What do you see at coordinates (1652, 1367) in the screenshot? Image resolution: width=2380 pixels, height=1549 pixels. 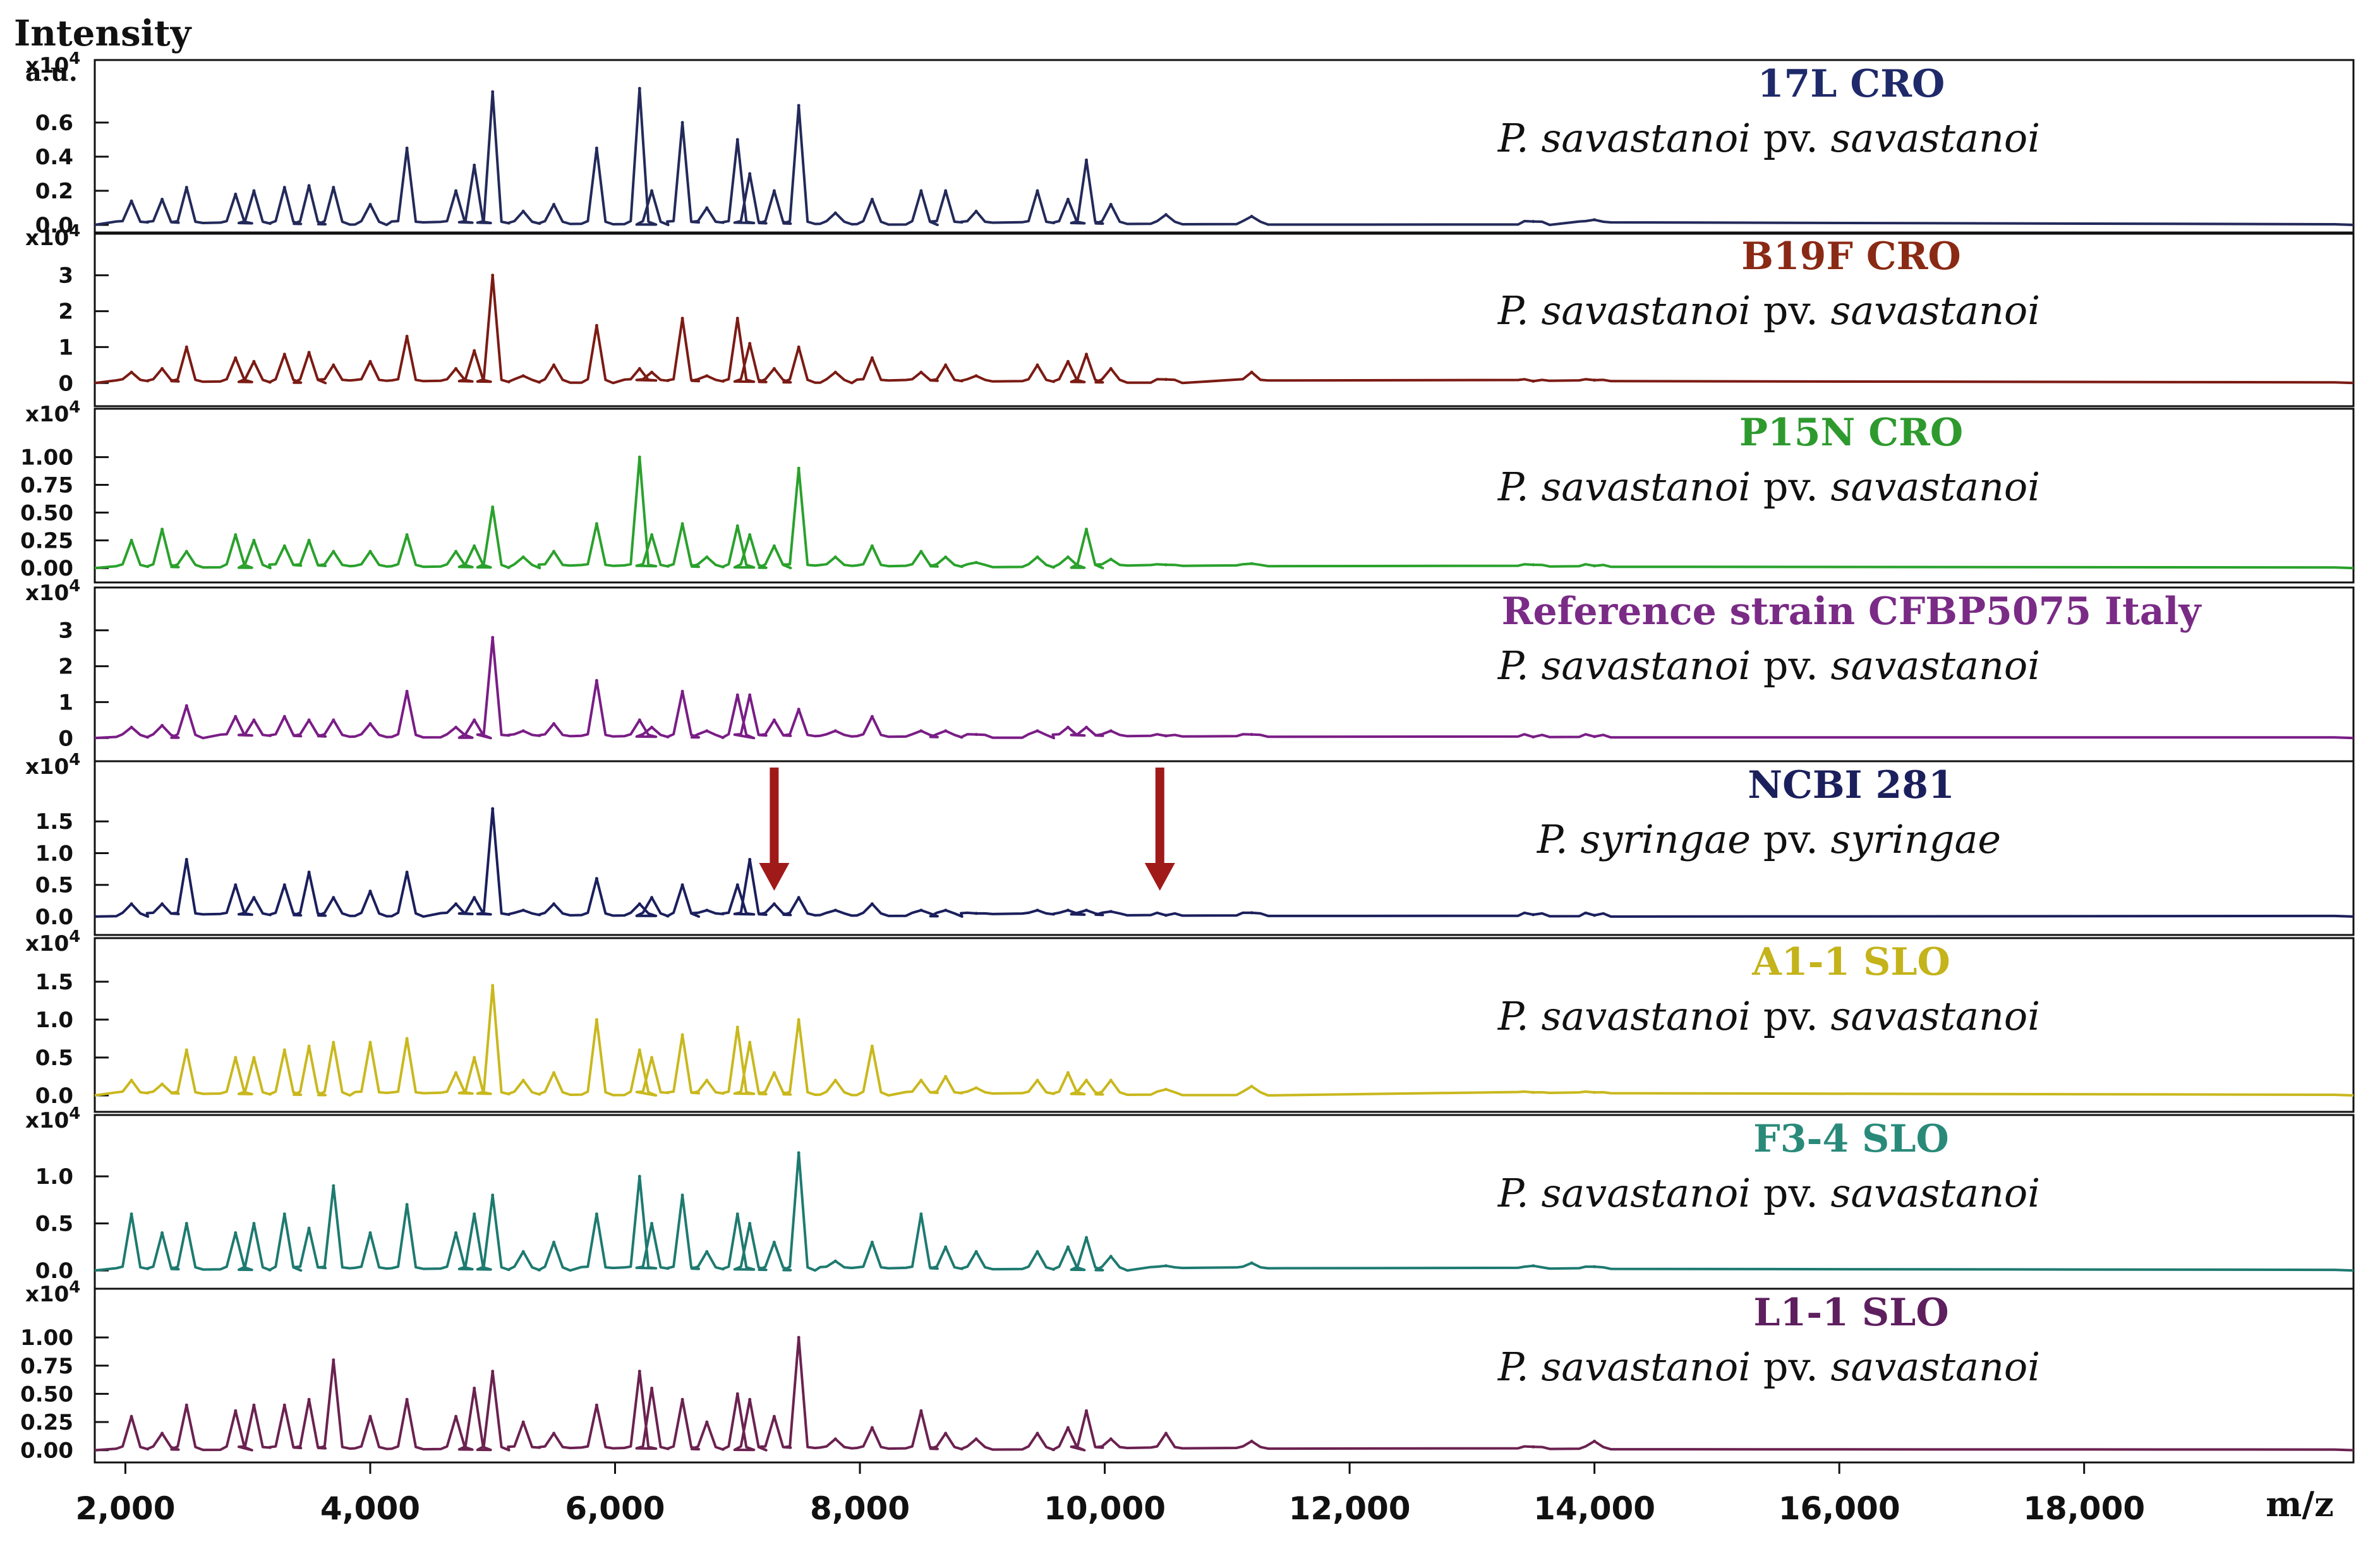 I see `species-epithet: savastanoi` at bounding box center [1652, 1367].